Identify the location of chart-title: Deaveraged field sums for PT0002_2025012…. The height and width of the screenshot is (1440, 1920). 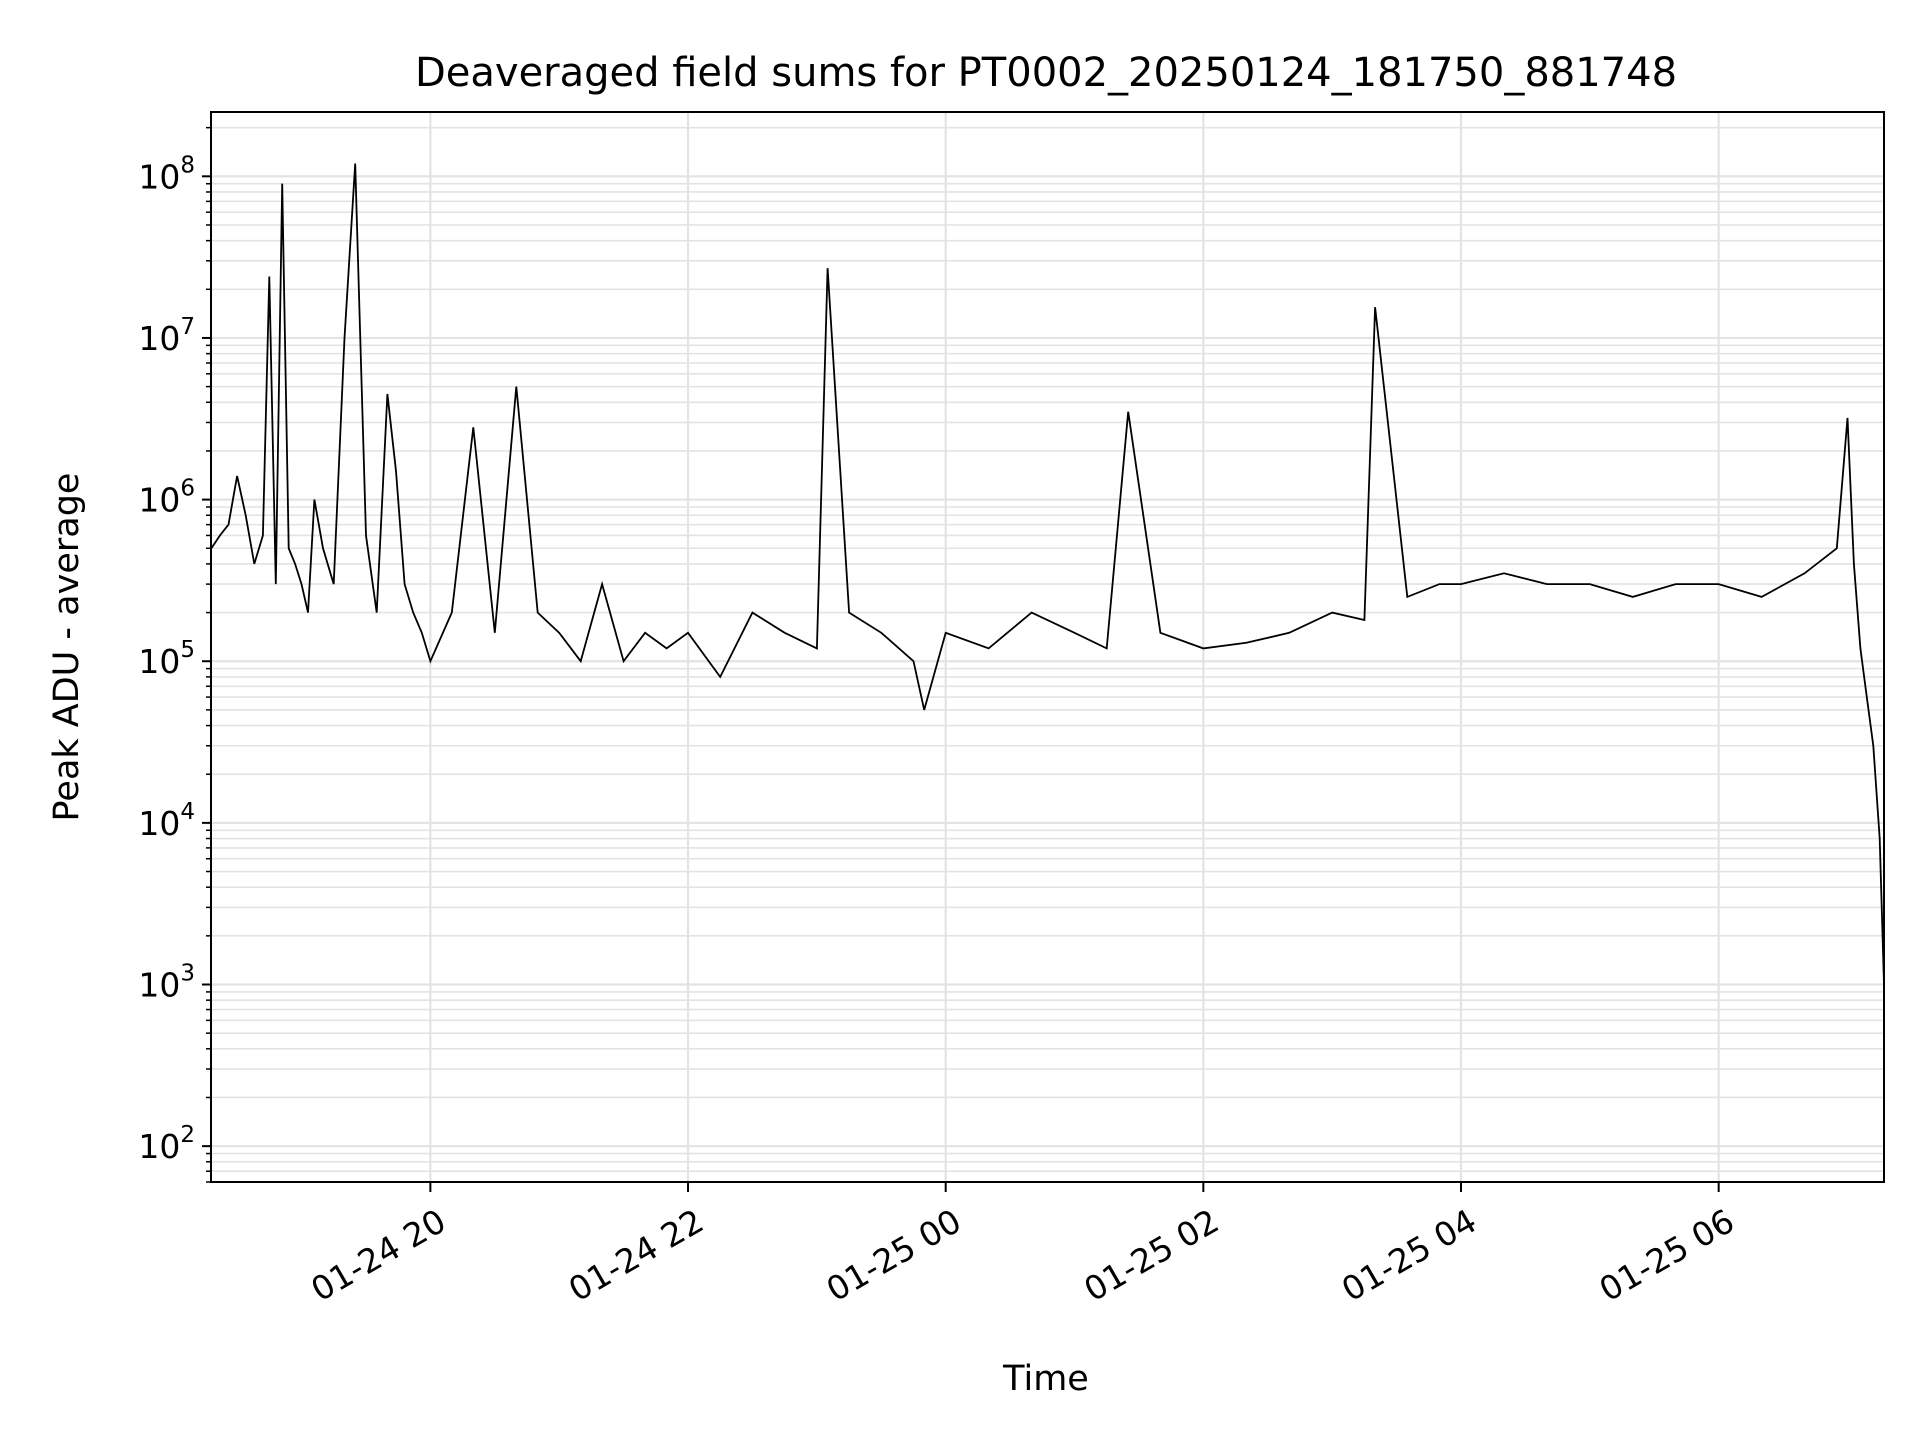
(1046, 73).